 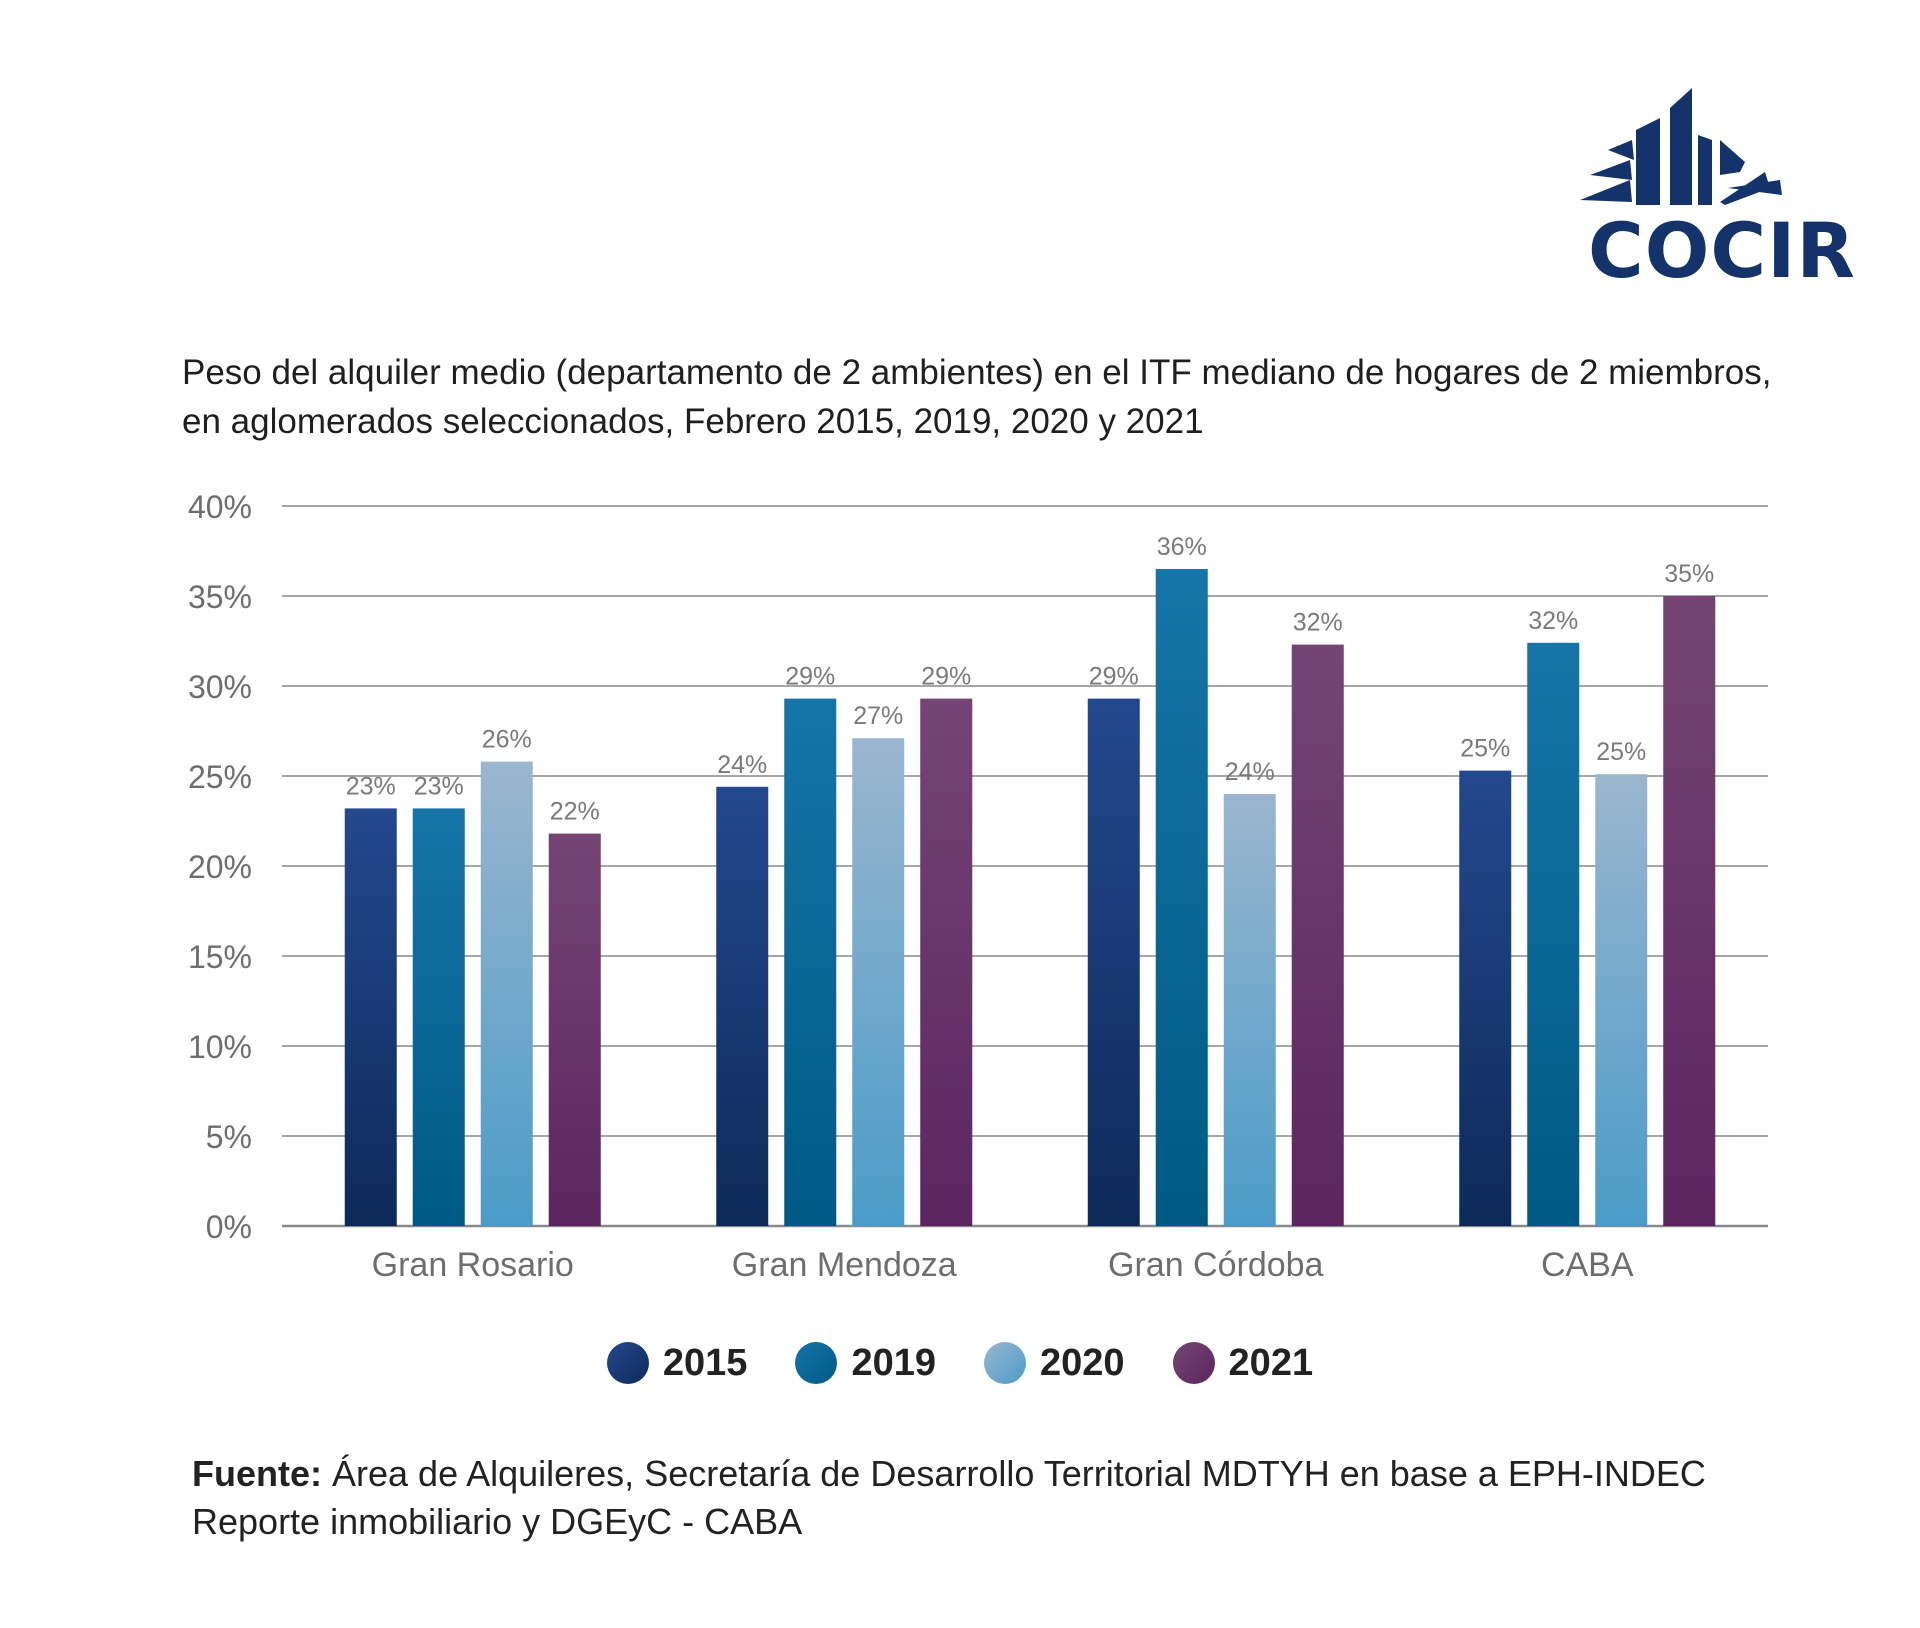 What do you see at coordinates (220, 957) in the screenshot?
I see `y-tick-label: 15%` at bounding box center [220, 957].